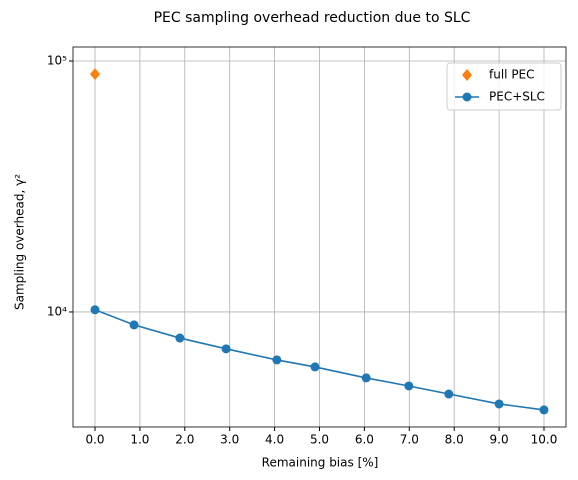 The image size is (578, 480). Describe the element at coordinates (139, 440) in the screenshot. I see `x-tick-label: 1.0` at that location.